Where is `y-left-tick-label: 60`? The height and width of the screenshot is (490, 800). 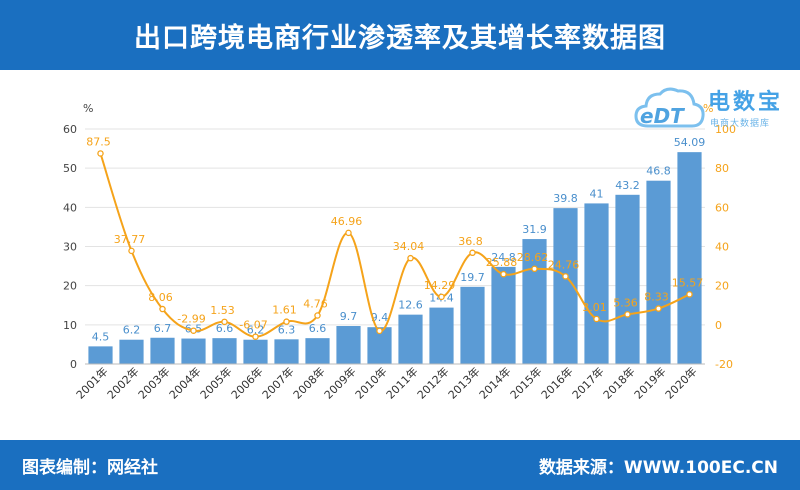 y-left-tick-label: 60 is located at coordinates (70, 129).